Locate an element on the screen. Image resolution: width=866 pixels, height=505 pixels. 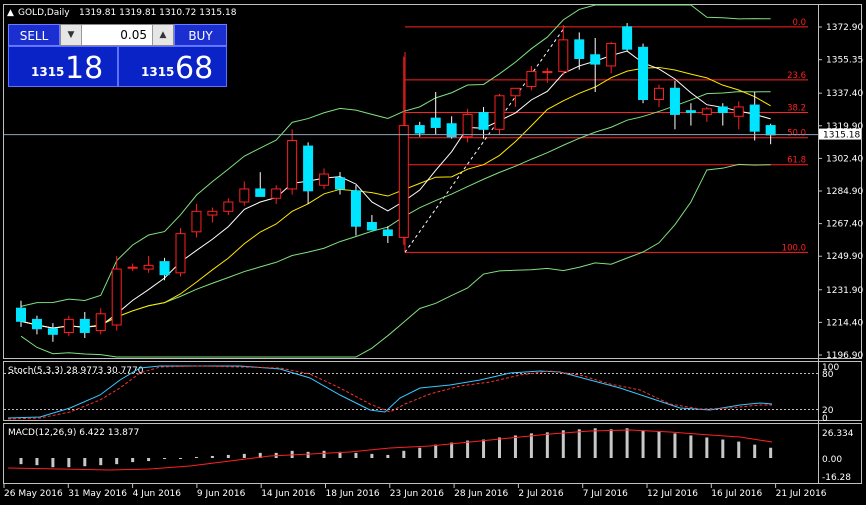
buy-price-box: 1315 68 is located at coordinates (172, 66).